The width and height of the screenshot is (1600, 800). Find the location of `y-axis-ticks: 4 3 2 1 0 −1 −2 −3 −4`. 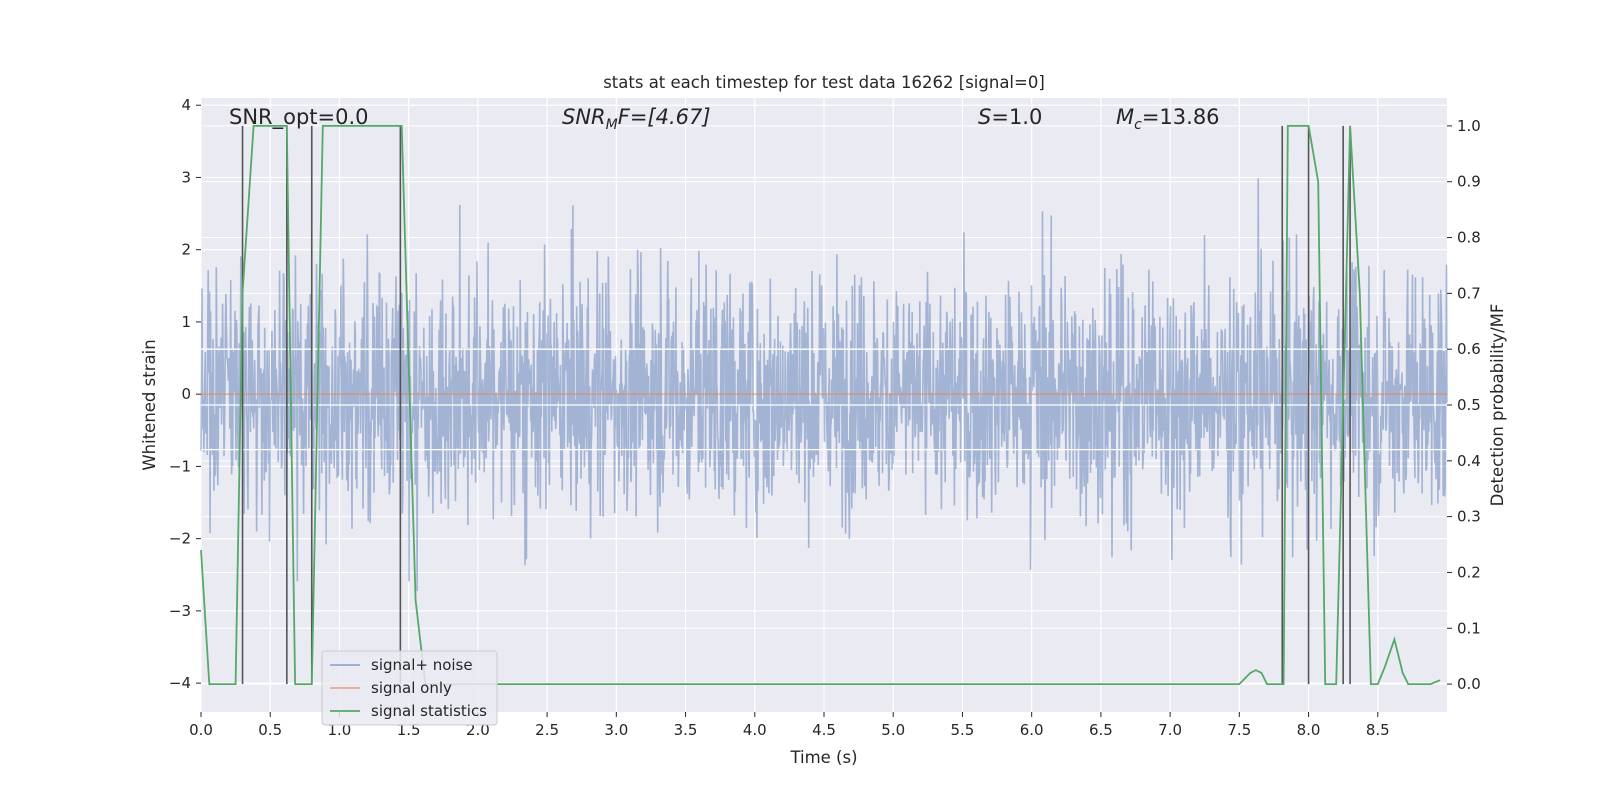

y-axis-ticks: 4 3 2 1 0 −1 −2 −3 −4 is located at coordinates (185, 394).